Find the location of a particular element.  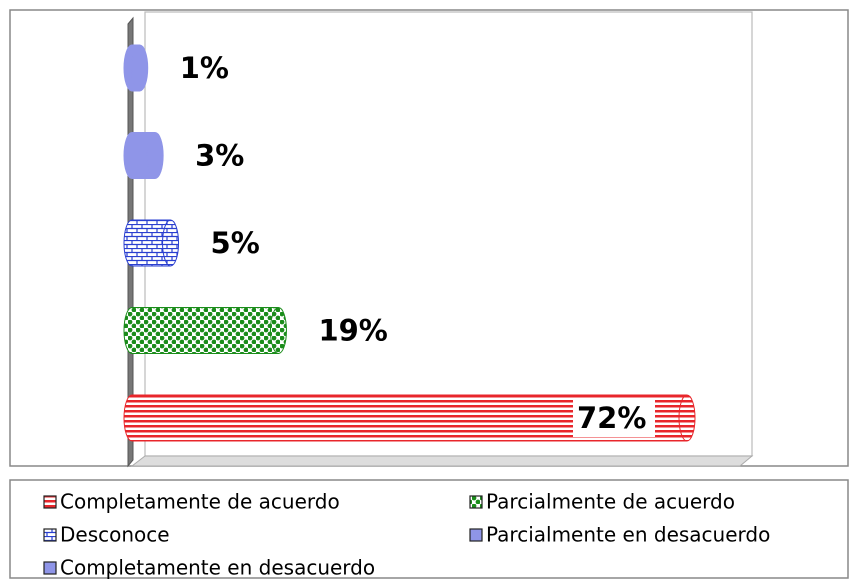

legend-label: Parcialmente en desacuerdo is located at coordinates (628, 535).